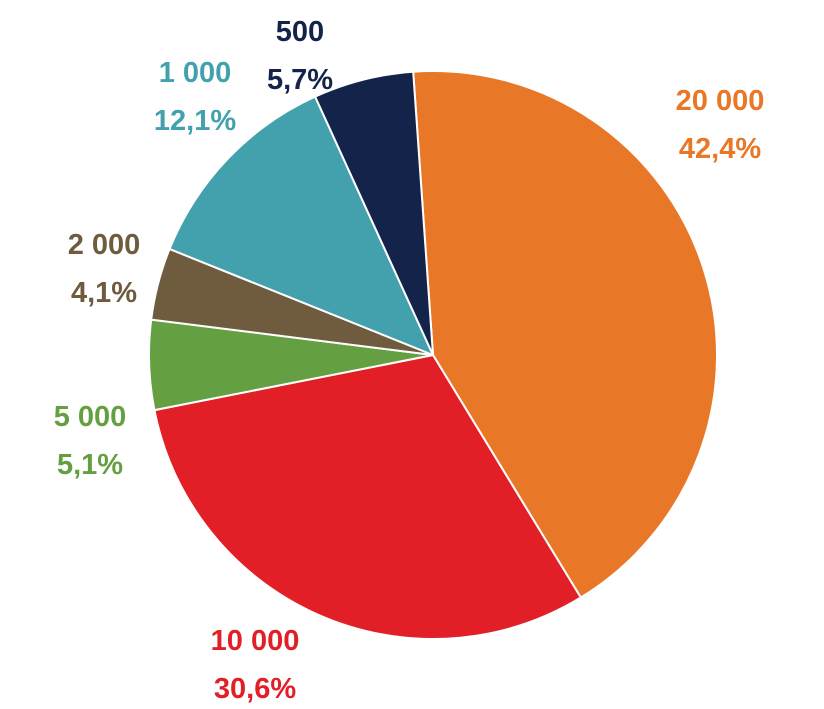 This screenshot has height=709, width=824. Describe the element at coordinates (90, 465) in the screenshot. I see `slice-percent-5000: 5,1%` at that location.